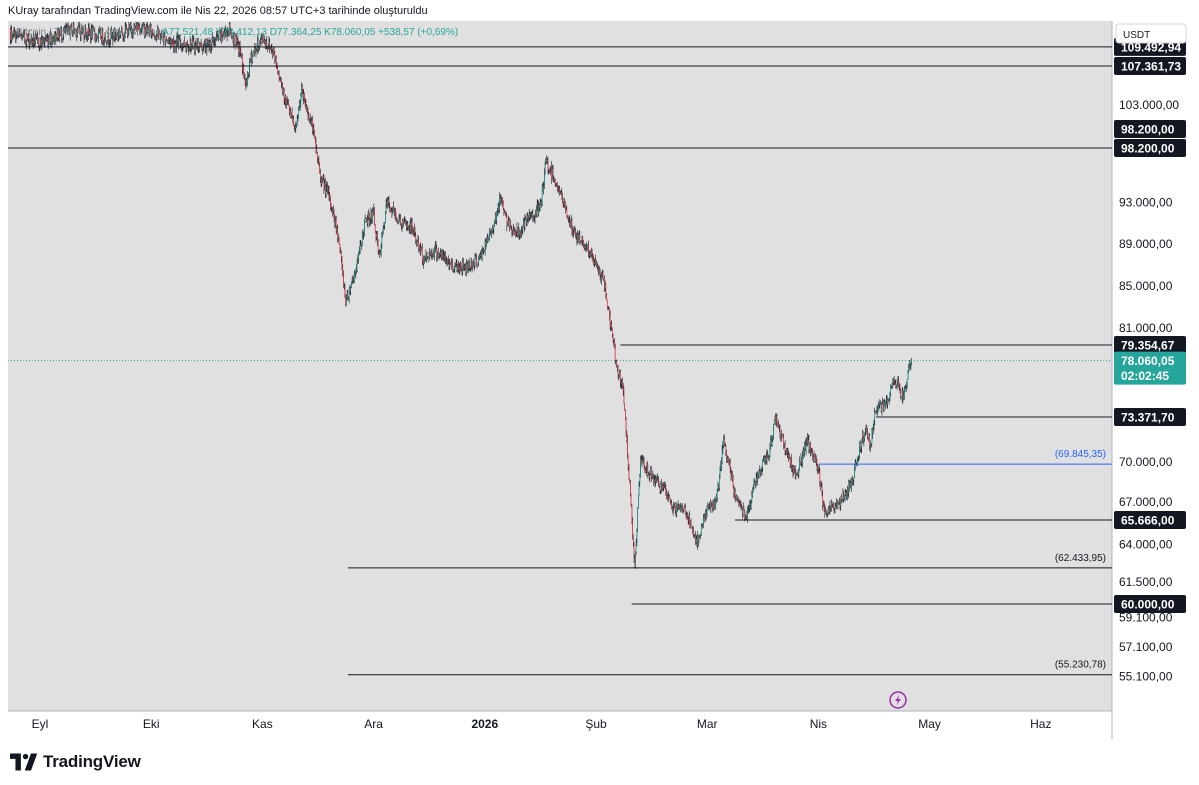 This screenshot has height=785, width=1199. I want to click on level-label-text: 65.666,00, so click(1148, 521).